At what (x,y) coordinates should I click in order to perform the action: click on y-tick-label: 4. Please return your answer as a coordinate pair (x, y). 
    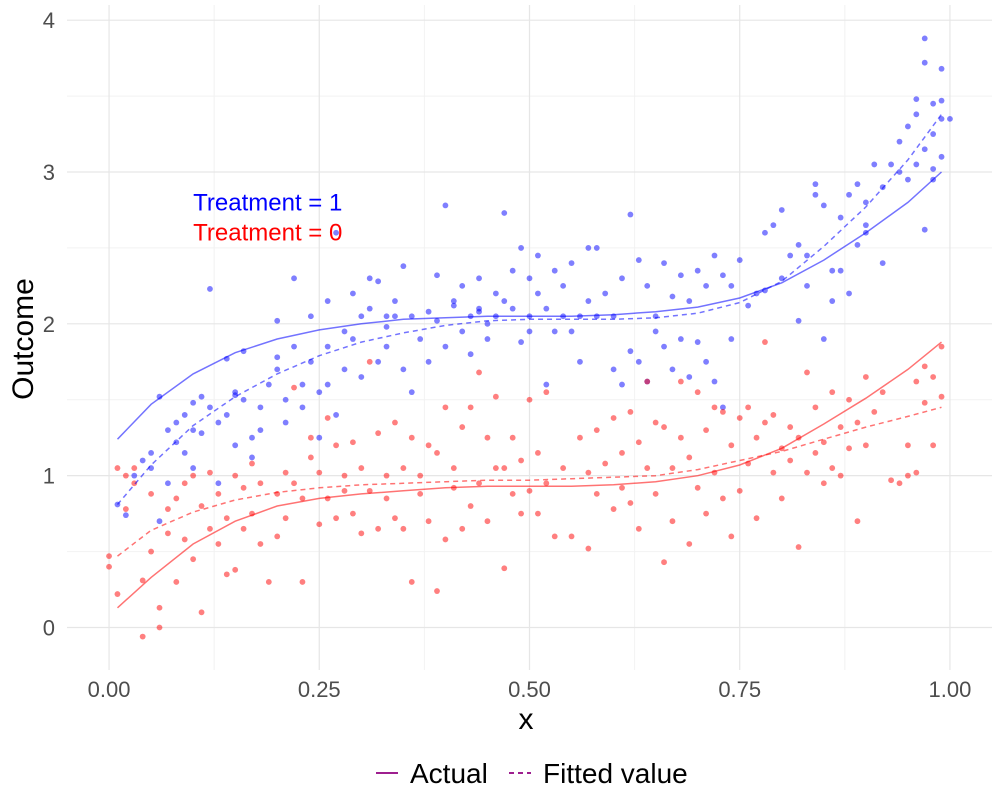
    Looking at the image, I should click on (49, 20).